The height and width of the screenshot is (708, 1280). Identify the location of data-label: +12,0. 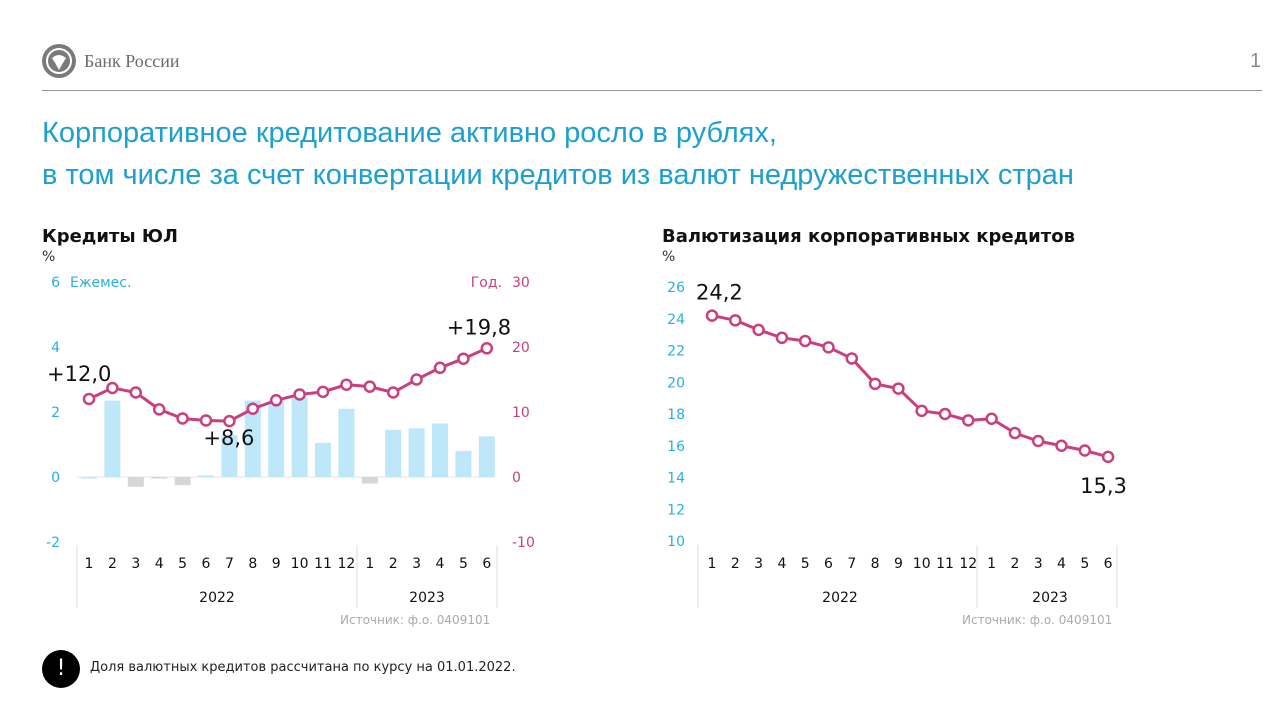
(79, 374).